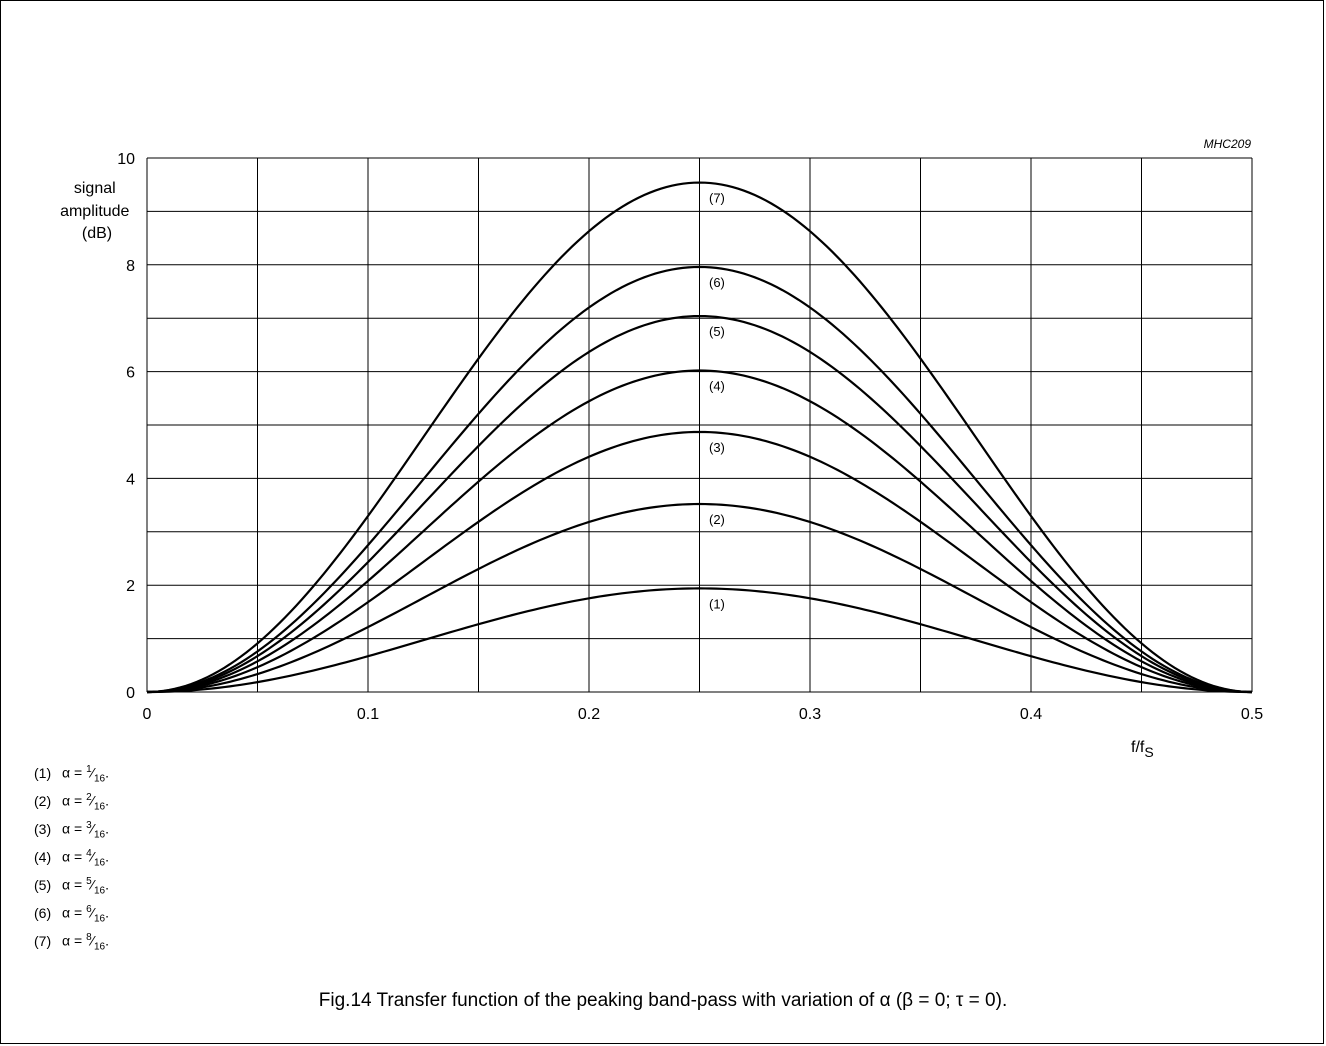 The image size is (1326, 1046). What do you see at coordinates (717, 198) in the screenshot?
I see `series-label: (7)` at bounding box center [717, 198].